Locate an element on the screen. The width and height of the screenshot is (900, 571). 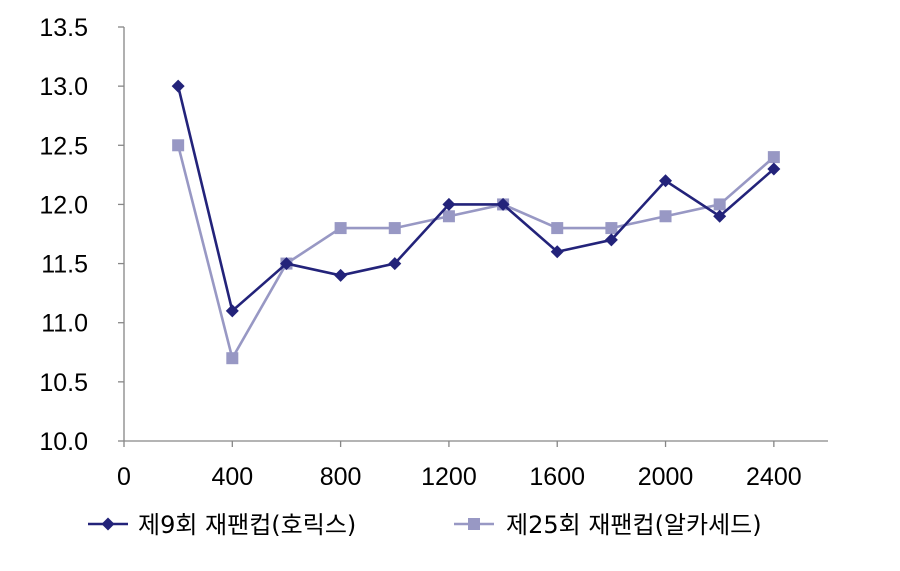
legend-label: 제9회 재팬컵(호릭스) is located at coordinates (247, 525).